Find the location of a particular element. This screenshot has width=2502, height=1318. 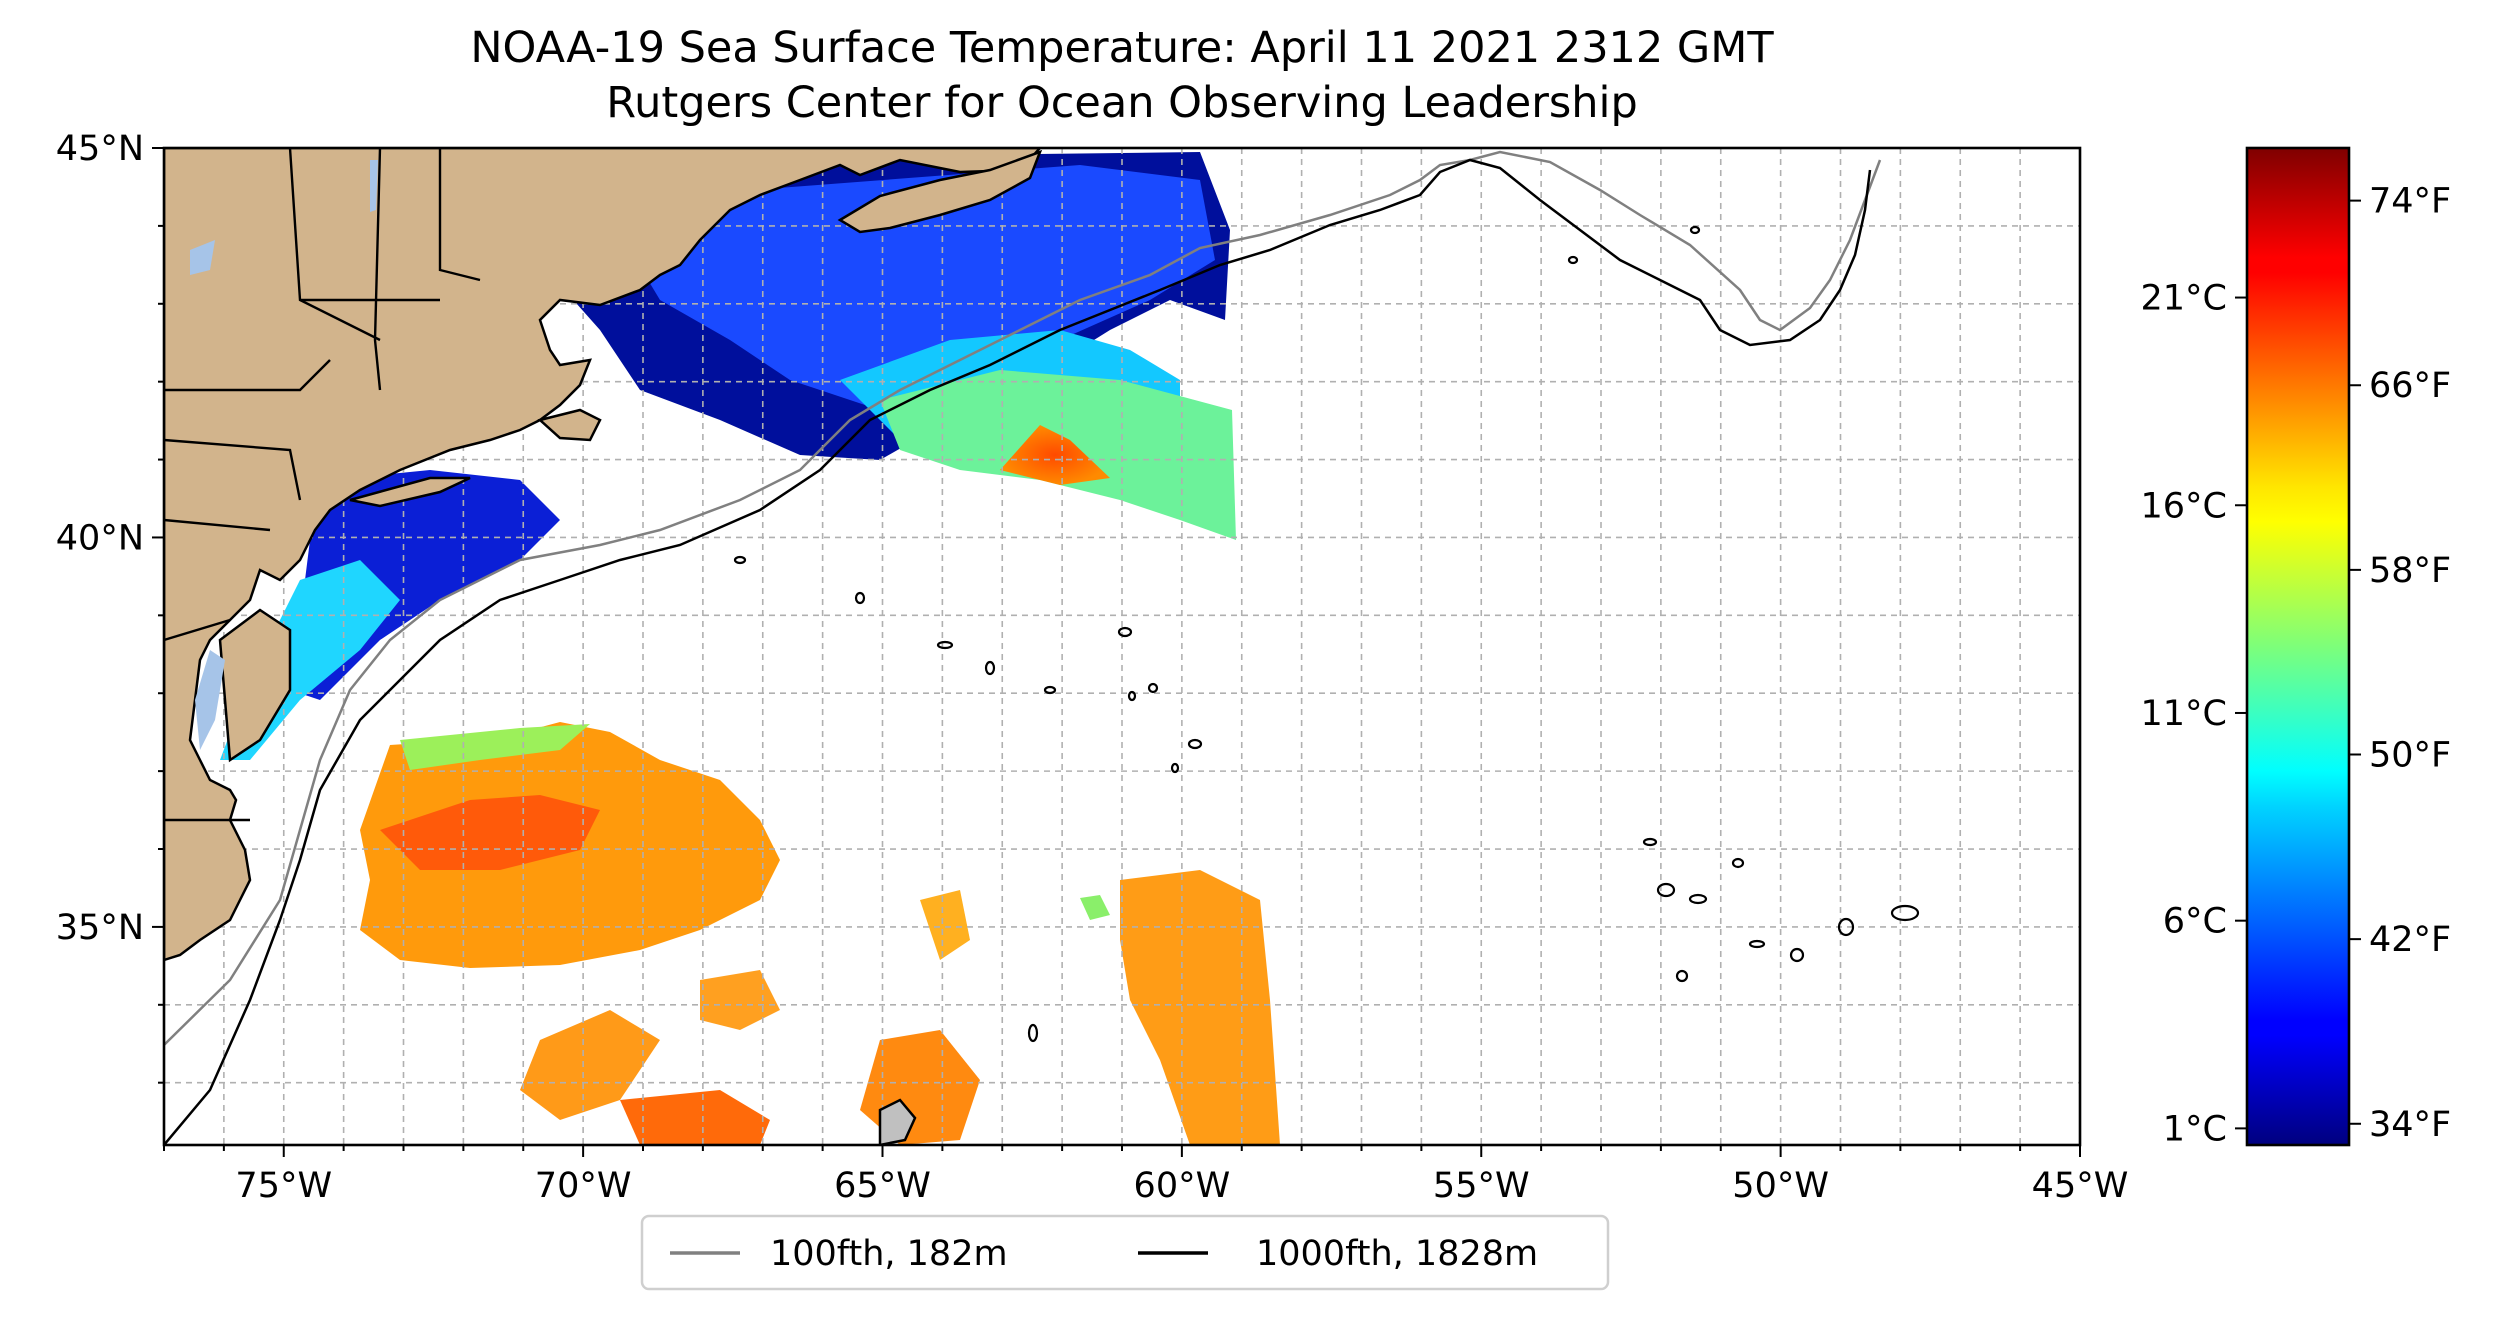

lon-tick-label: 55°W is located at coordinates (1481, 1186).